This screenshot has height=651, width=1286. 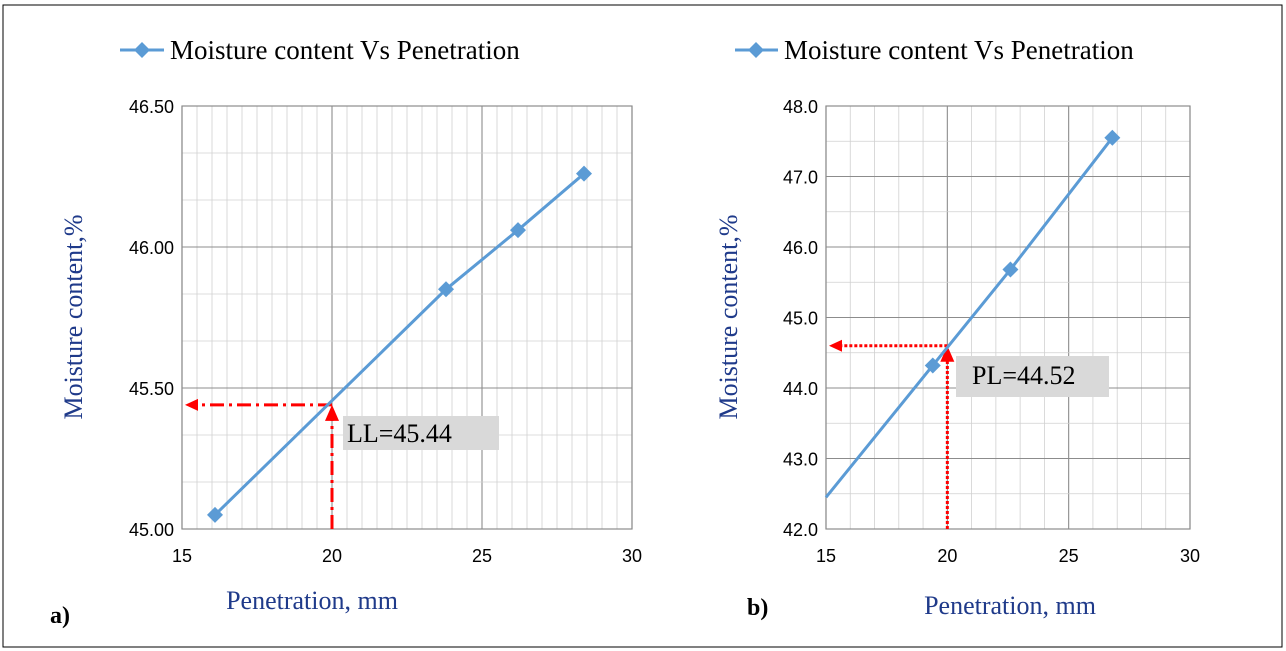 What do you see at coordinates (73, 316) in the screenshot?
I see `y-axis-label-a: Moisture content,%` at bounding box center [73, 316].